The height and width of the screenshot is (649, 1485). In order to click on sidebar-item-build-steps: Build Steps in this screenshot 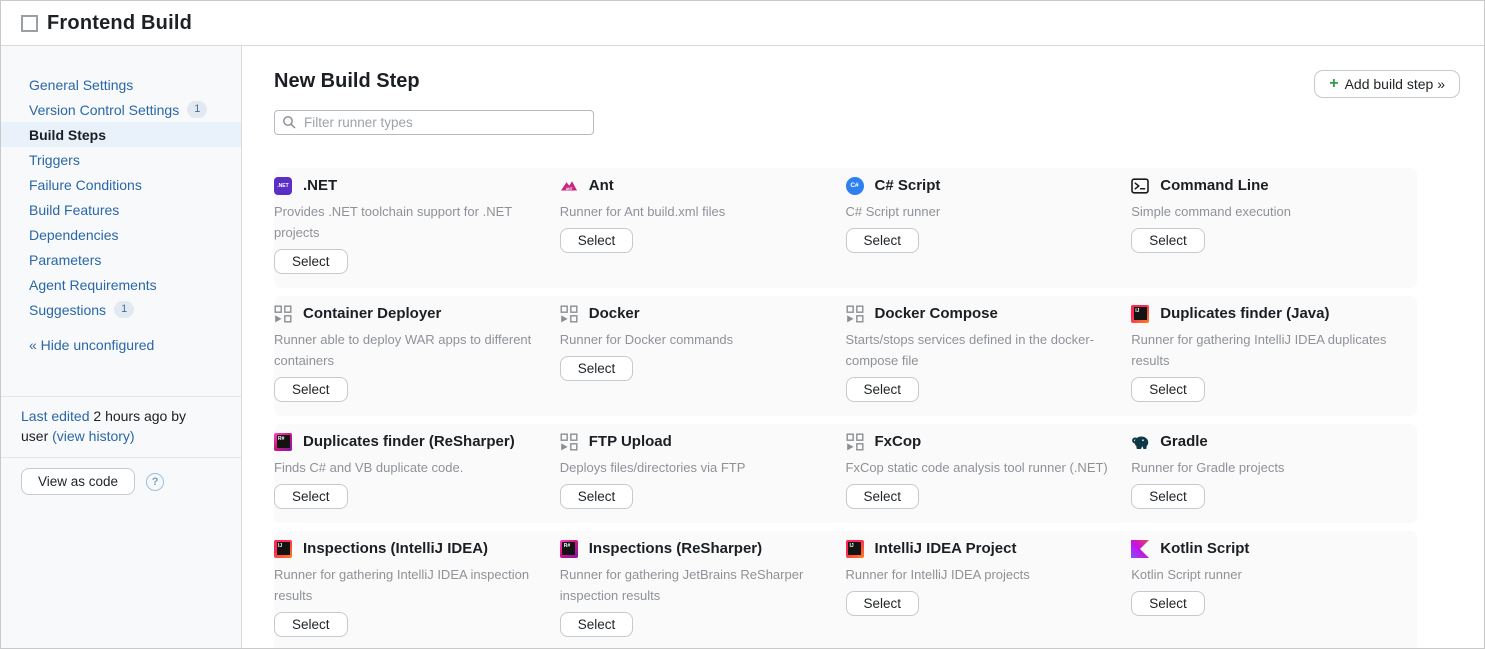, I will do `click(121, 134)`.